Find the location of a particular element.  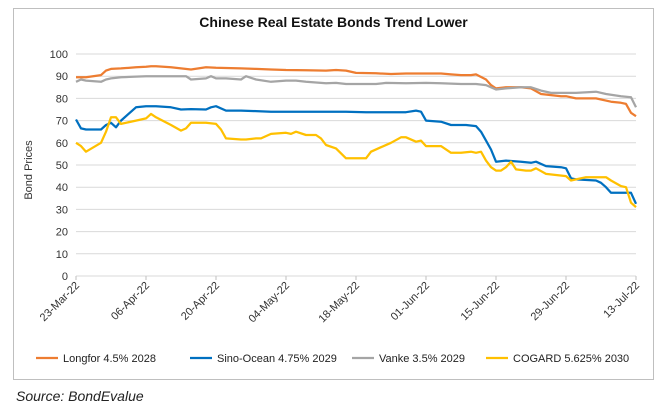

y-axis-label: Bond Prices is located at coordinates (29, 170).